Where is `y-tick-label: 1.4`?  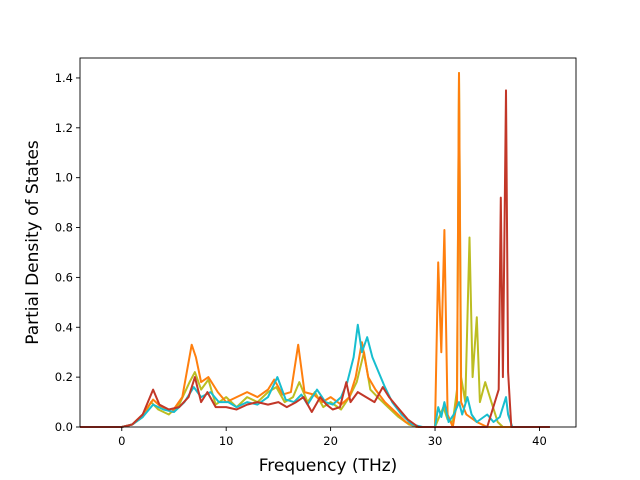
y-tick-label: 1.4 is located at coordinates (64, 78).